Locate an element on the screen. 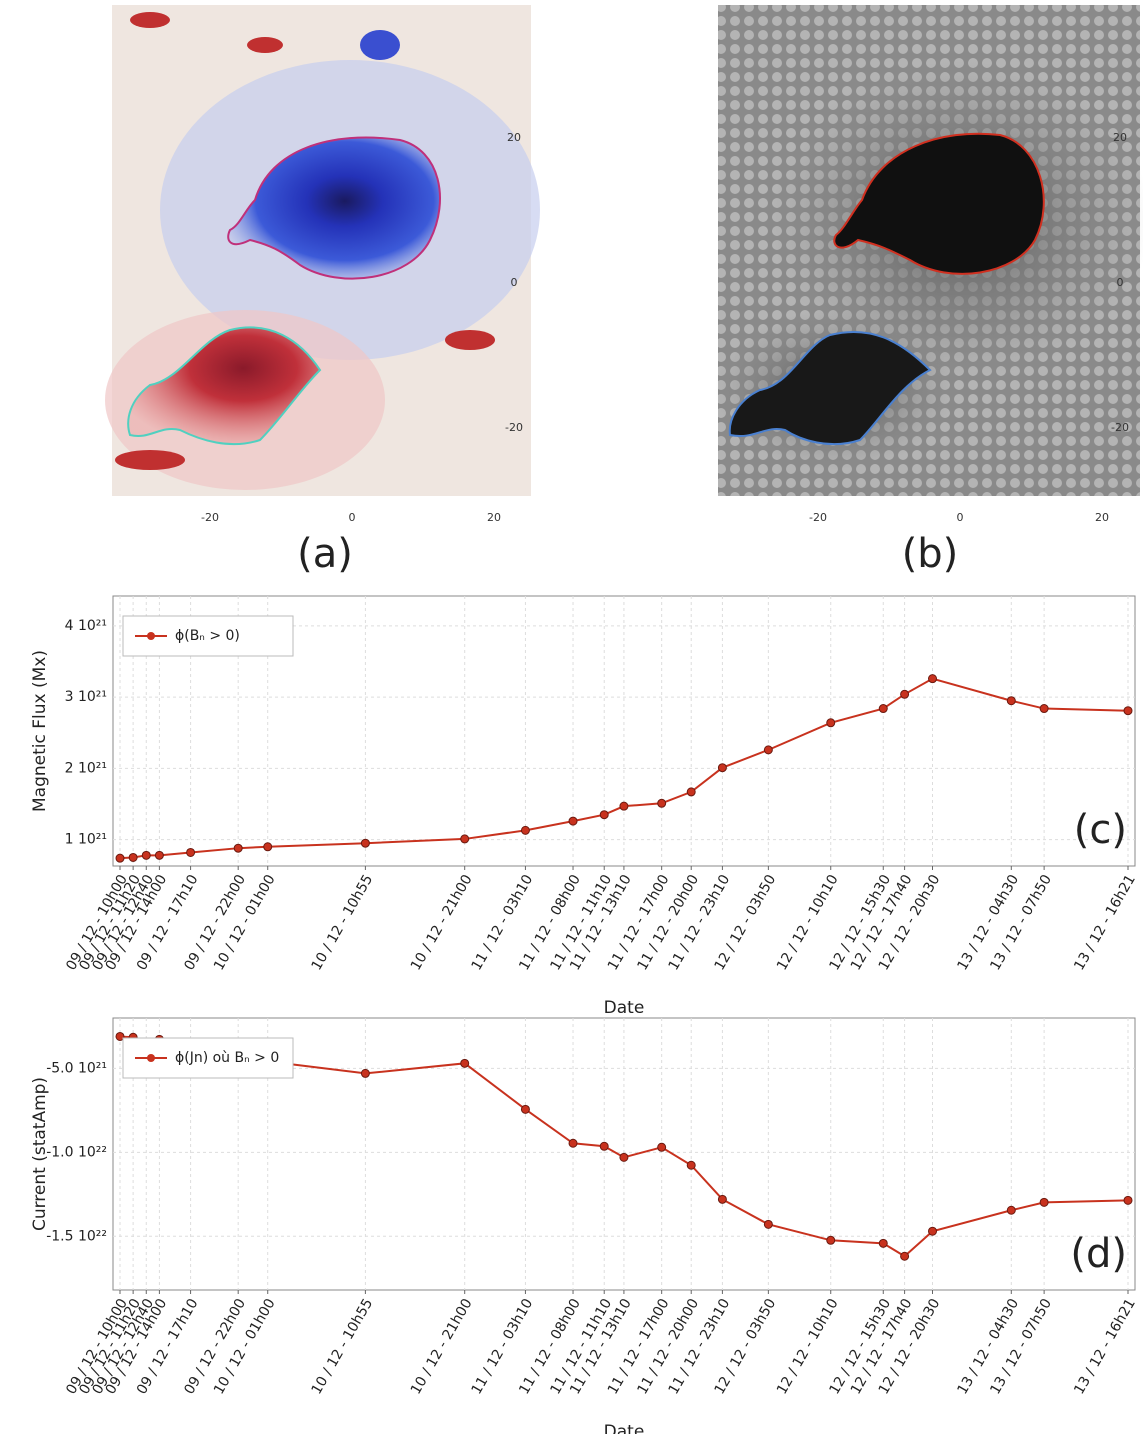  panel-label: (a) is located at coordinates (325, 554).